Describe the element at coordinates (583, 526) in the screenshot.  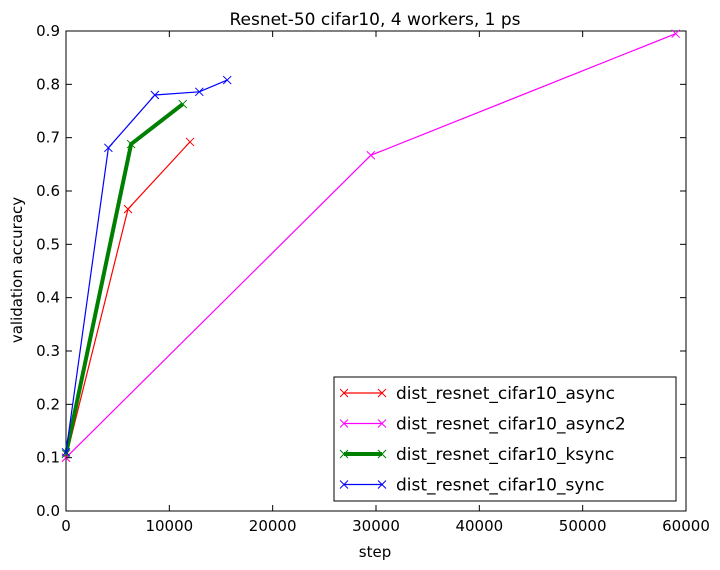
I see `x-tick-label: 50000` at that location.